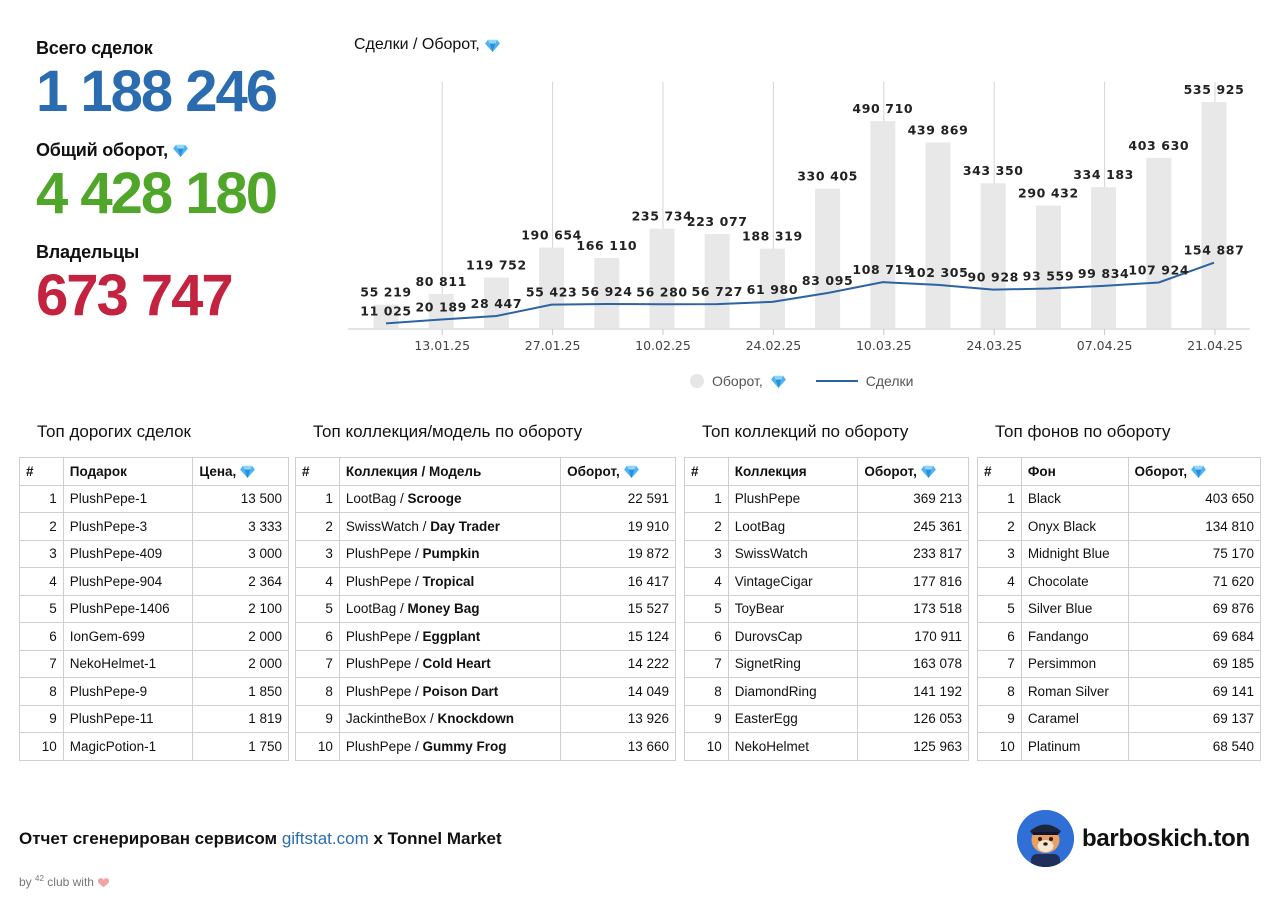 The height and width of the screenshot is (906, 1280). Describe the element at coordinates (793, 498) in the screenshot. I see `collection-cell: PlushPepe` at that location.